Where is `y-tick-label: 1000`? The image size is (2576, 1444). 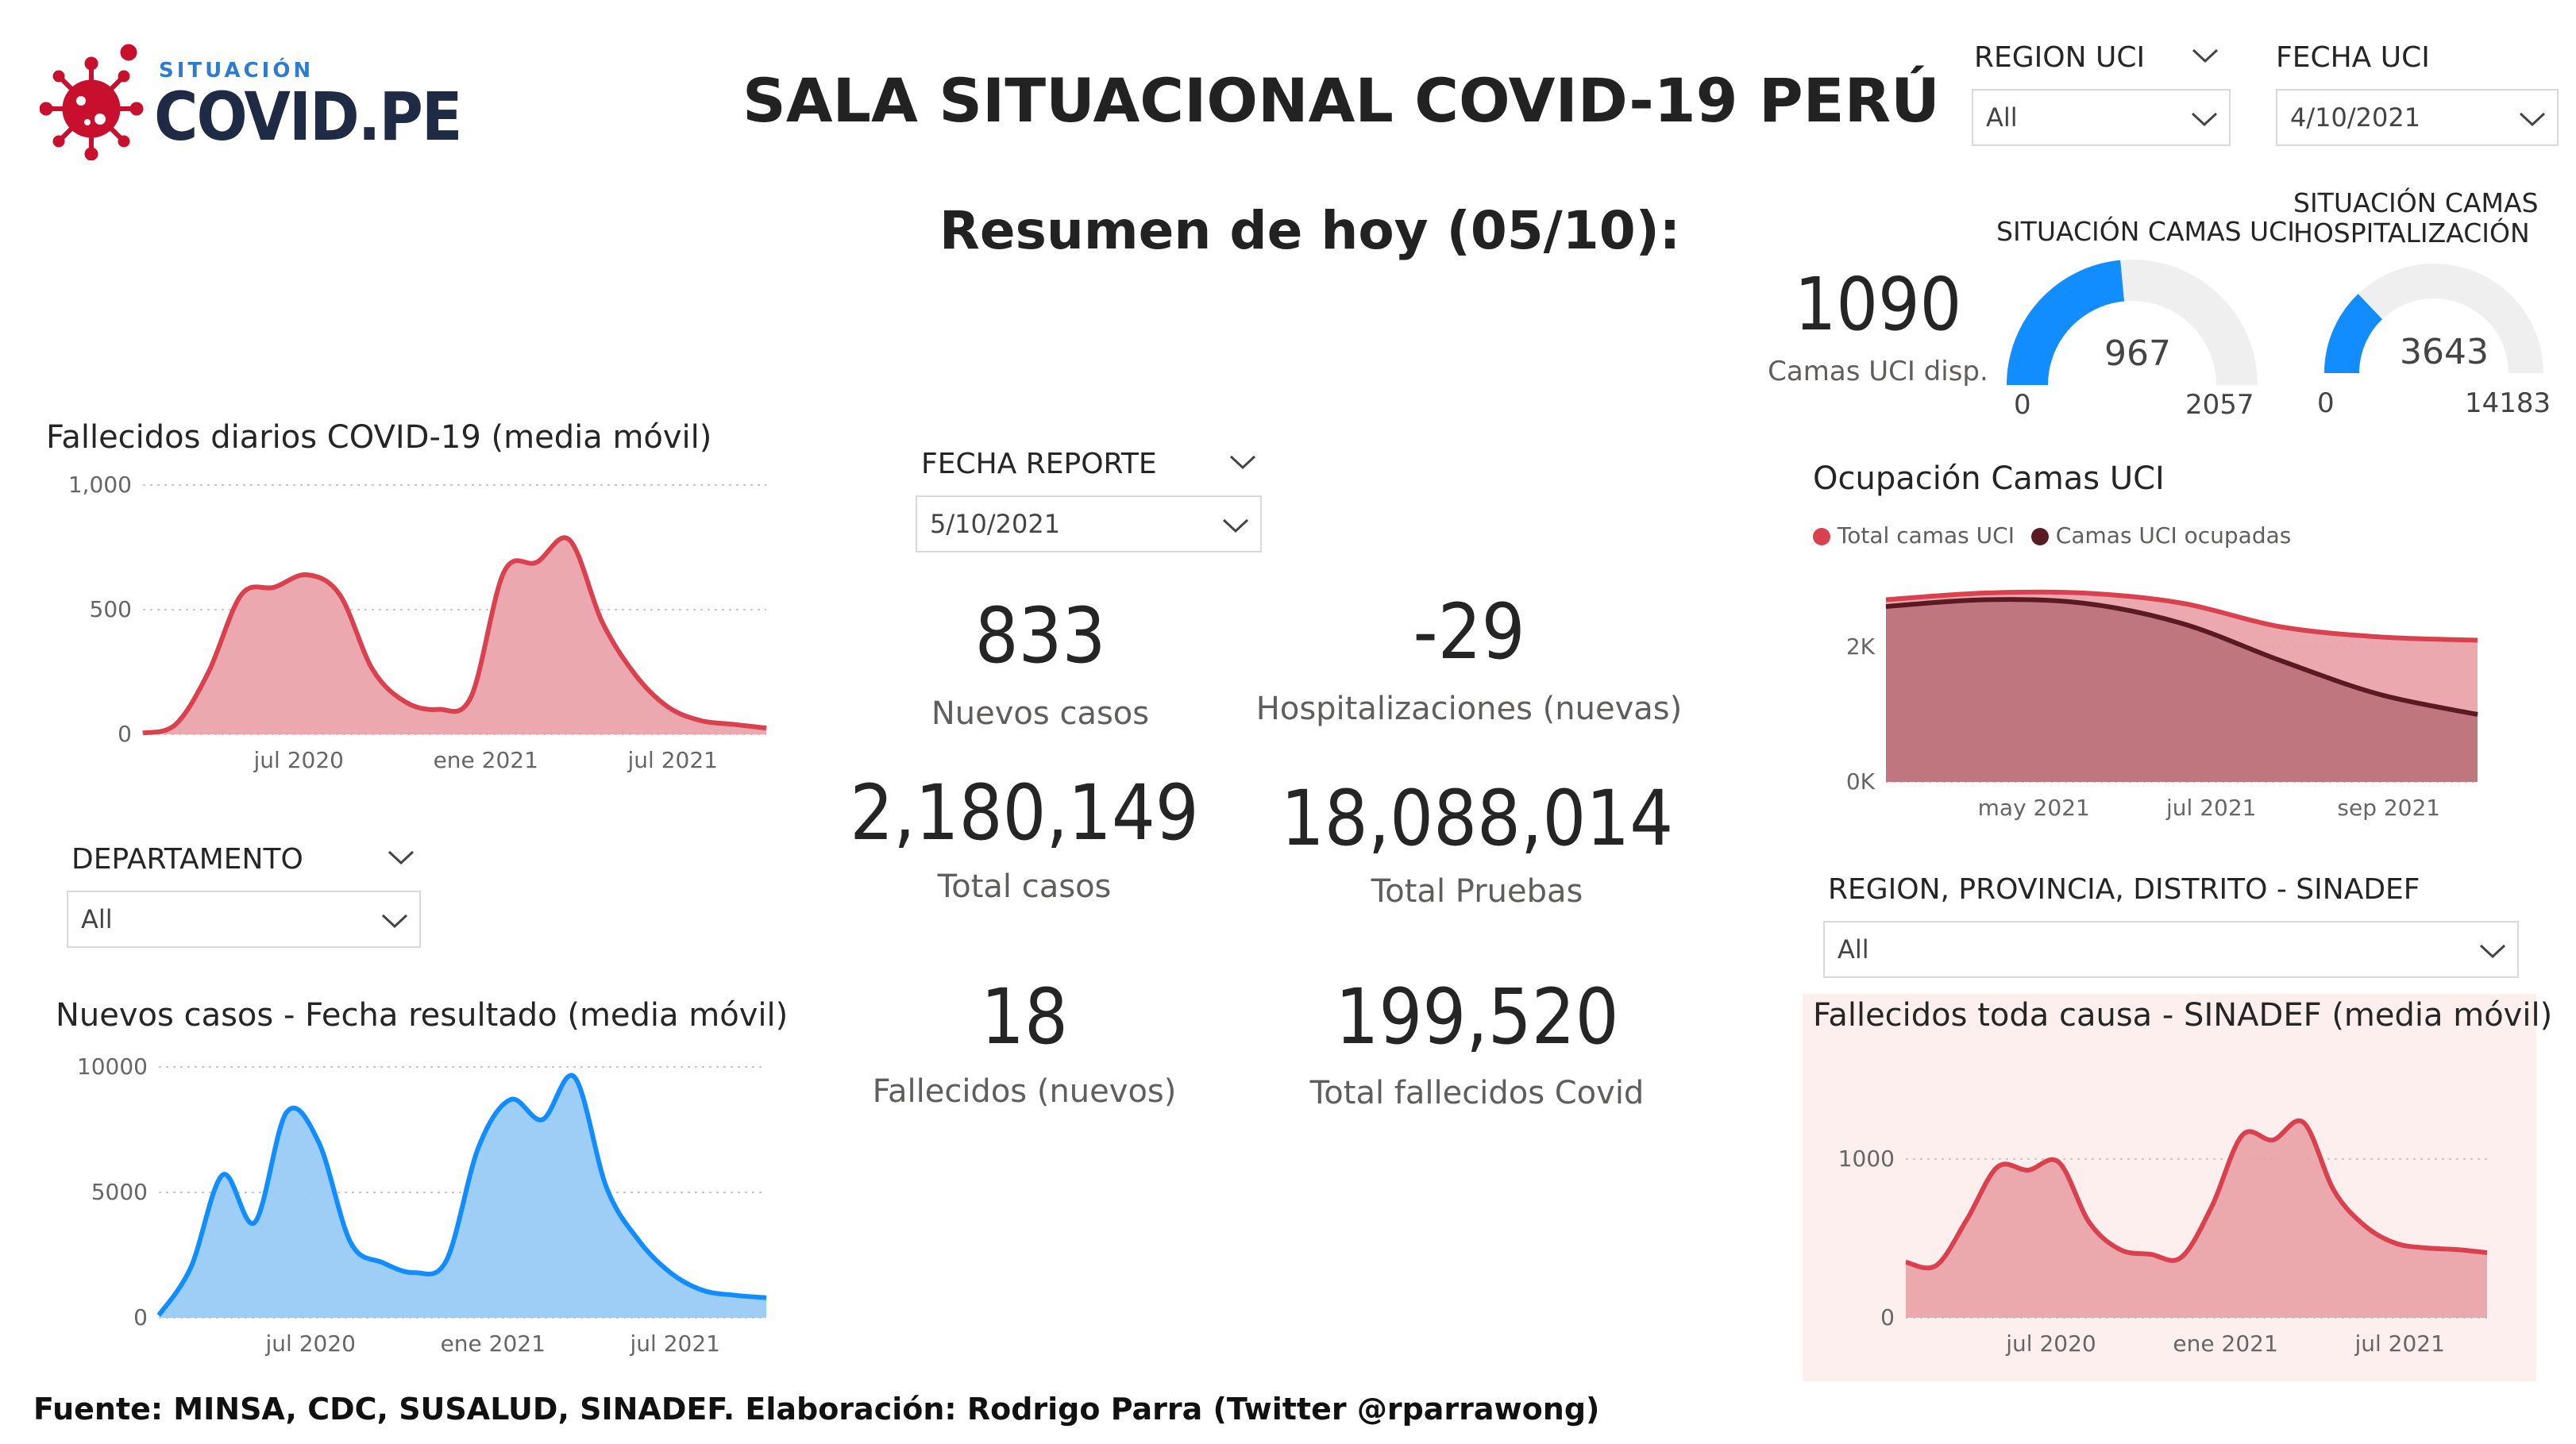
y-tick-label: 1000 is located at coordinates (1866, 1159).